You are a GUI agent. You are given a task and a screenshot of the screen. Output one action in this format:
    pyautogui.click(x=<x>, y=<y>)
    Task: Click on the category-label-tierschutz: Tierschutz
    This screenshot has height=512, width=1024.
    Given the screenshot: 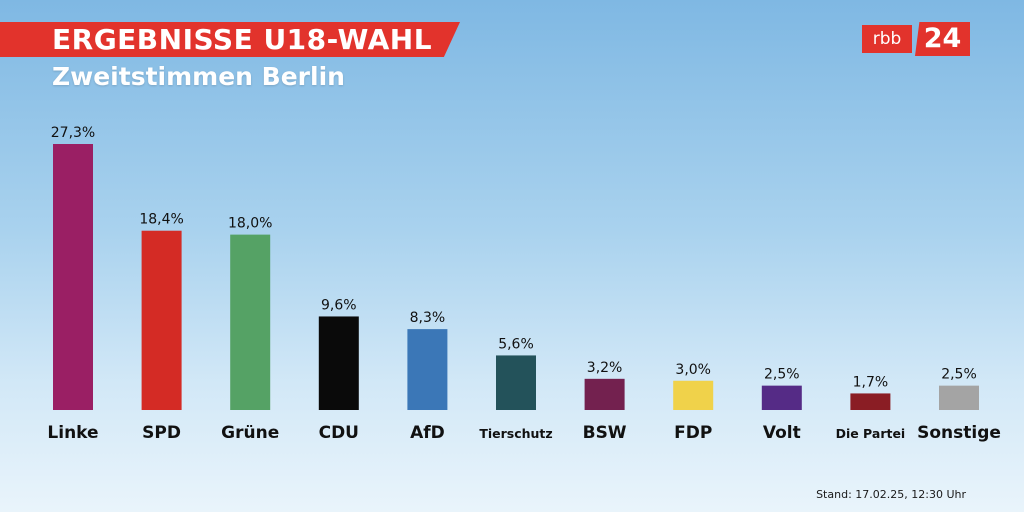 What is the action you would take?
    pyautogui.click(x=515, y=433)
    